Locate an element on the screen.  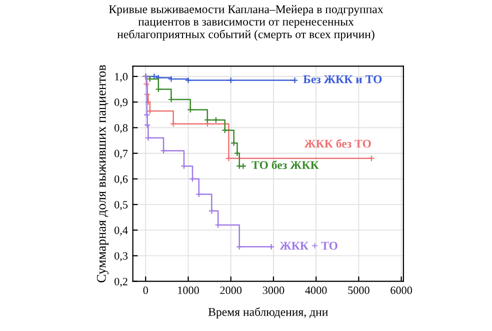
x-tick-label: 4000 is located at coordinates (316, 290).